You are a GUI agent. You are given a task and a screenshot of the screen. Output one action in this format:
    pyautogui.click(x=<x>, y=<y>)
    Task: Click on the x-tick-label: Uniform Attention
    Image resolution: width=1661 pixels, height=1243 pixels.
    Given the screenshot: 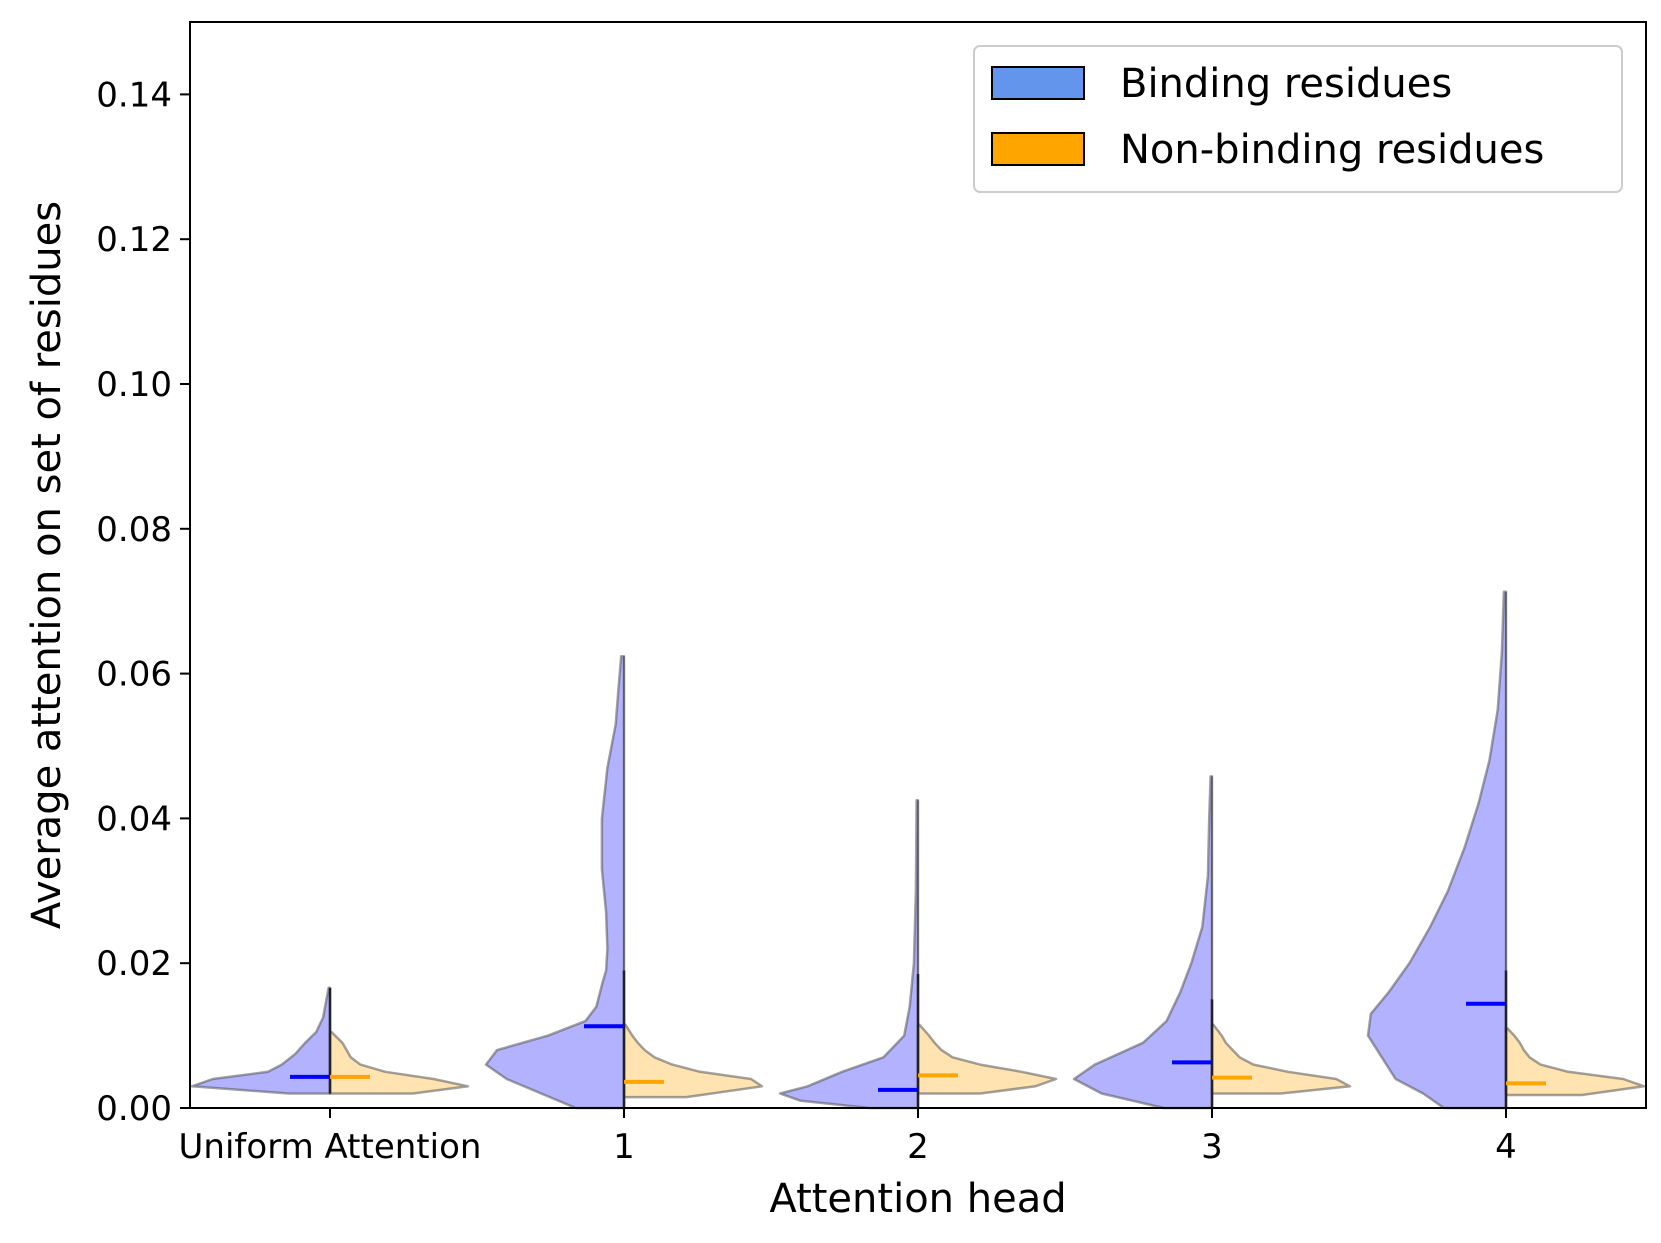 What is the action you would take?
    pyautogui.click(x=330, y=1147)
    